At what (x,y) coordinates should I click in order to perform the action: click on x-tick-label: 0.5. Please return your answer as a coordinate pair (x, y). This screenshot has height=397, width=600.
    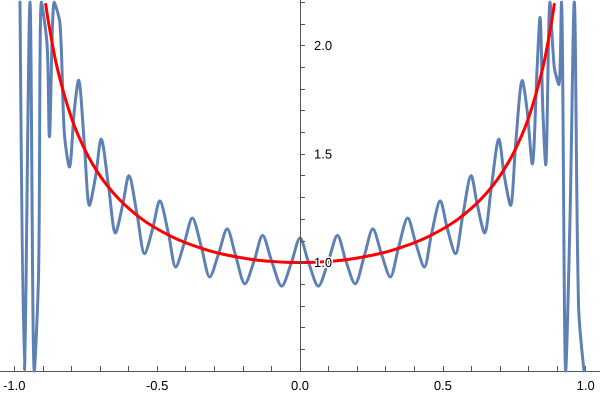
    Looking at the image, I should click on (443, 385).